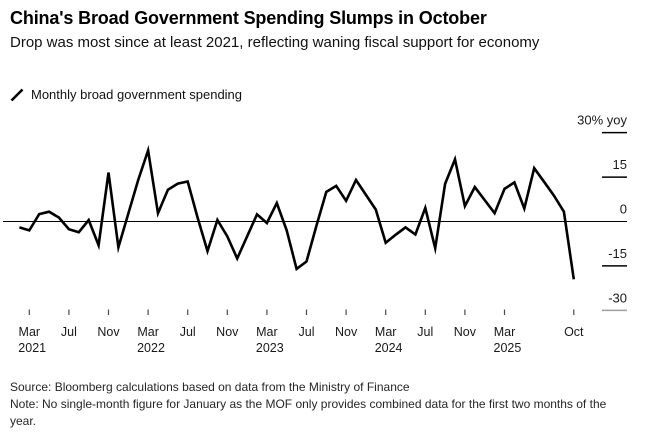 Image resolution: width=651 pixels, height=437 pixels. Describe the element at coordinates (508, 348) in the screenshot. I see `x-axis-year-label: 2025` at that location.